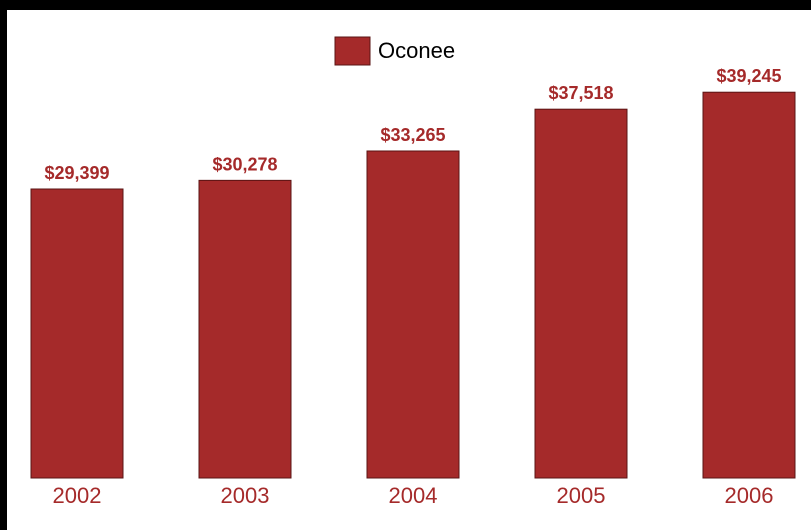 This screenshot has height=530, width=811. What do you see at coordinates (416, 50) in the screenshot?
I see `legend-label: Oconee` at bounding box center [416, 50].